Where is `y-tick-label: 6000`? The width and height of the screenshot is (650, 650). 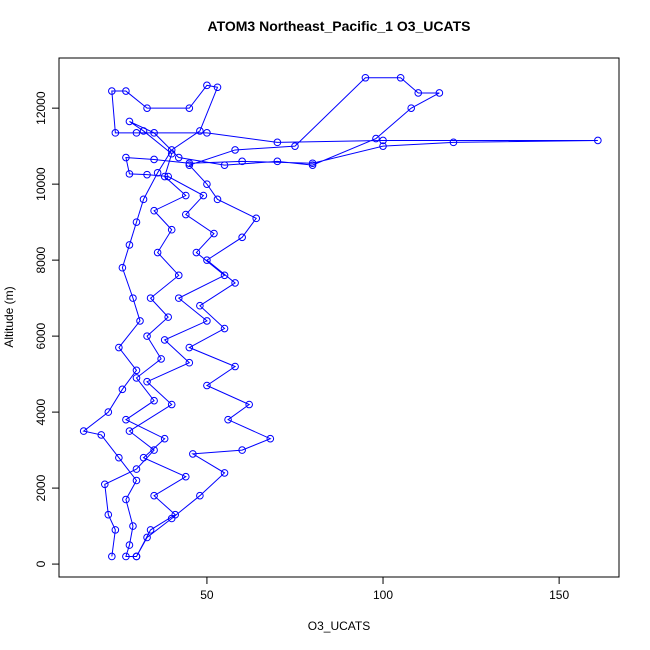 y-tick-label: 6000 is located at coordinates (41, 335).